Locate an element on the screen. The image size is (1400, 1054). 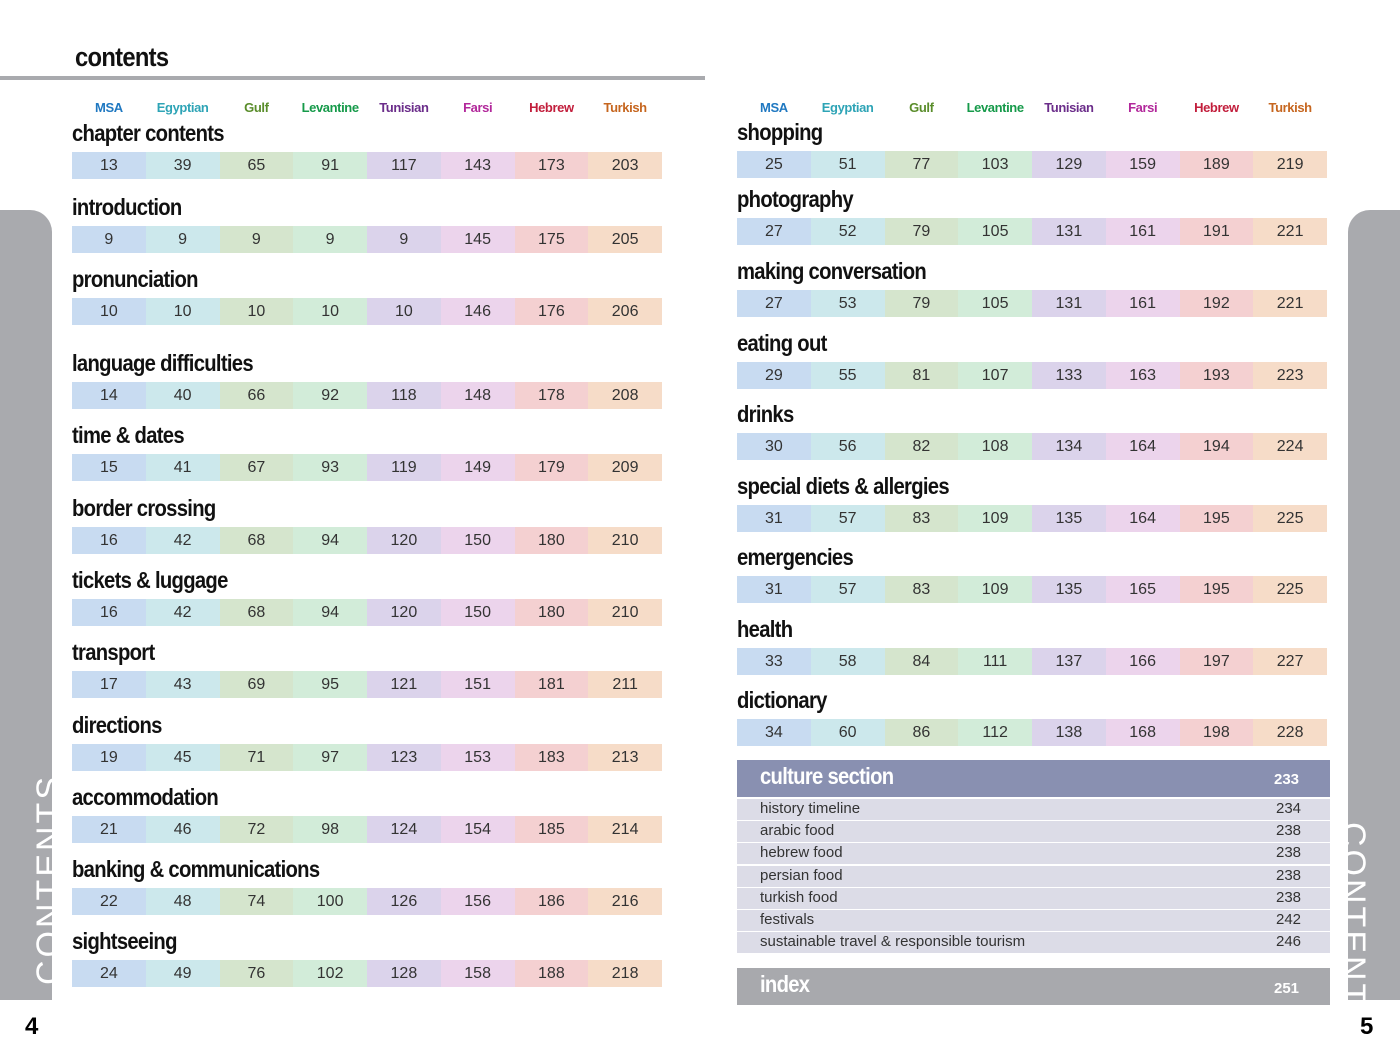
page-cell: 60 is located at coordinates (847, 732).